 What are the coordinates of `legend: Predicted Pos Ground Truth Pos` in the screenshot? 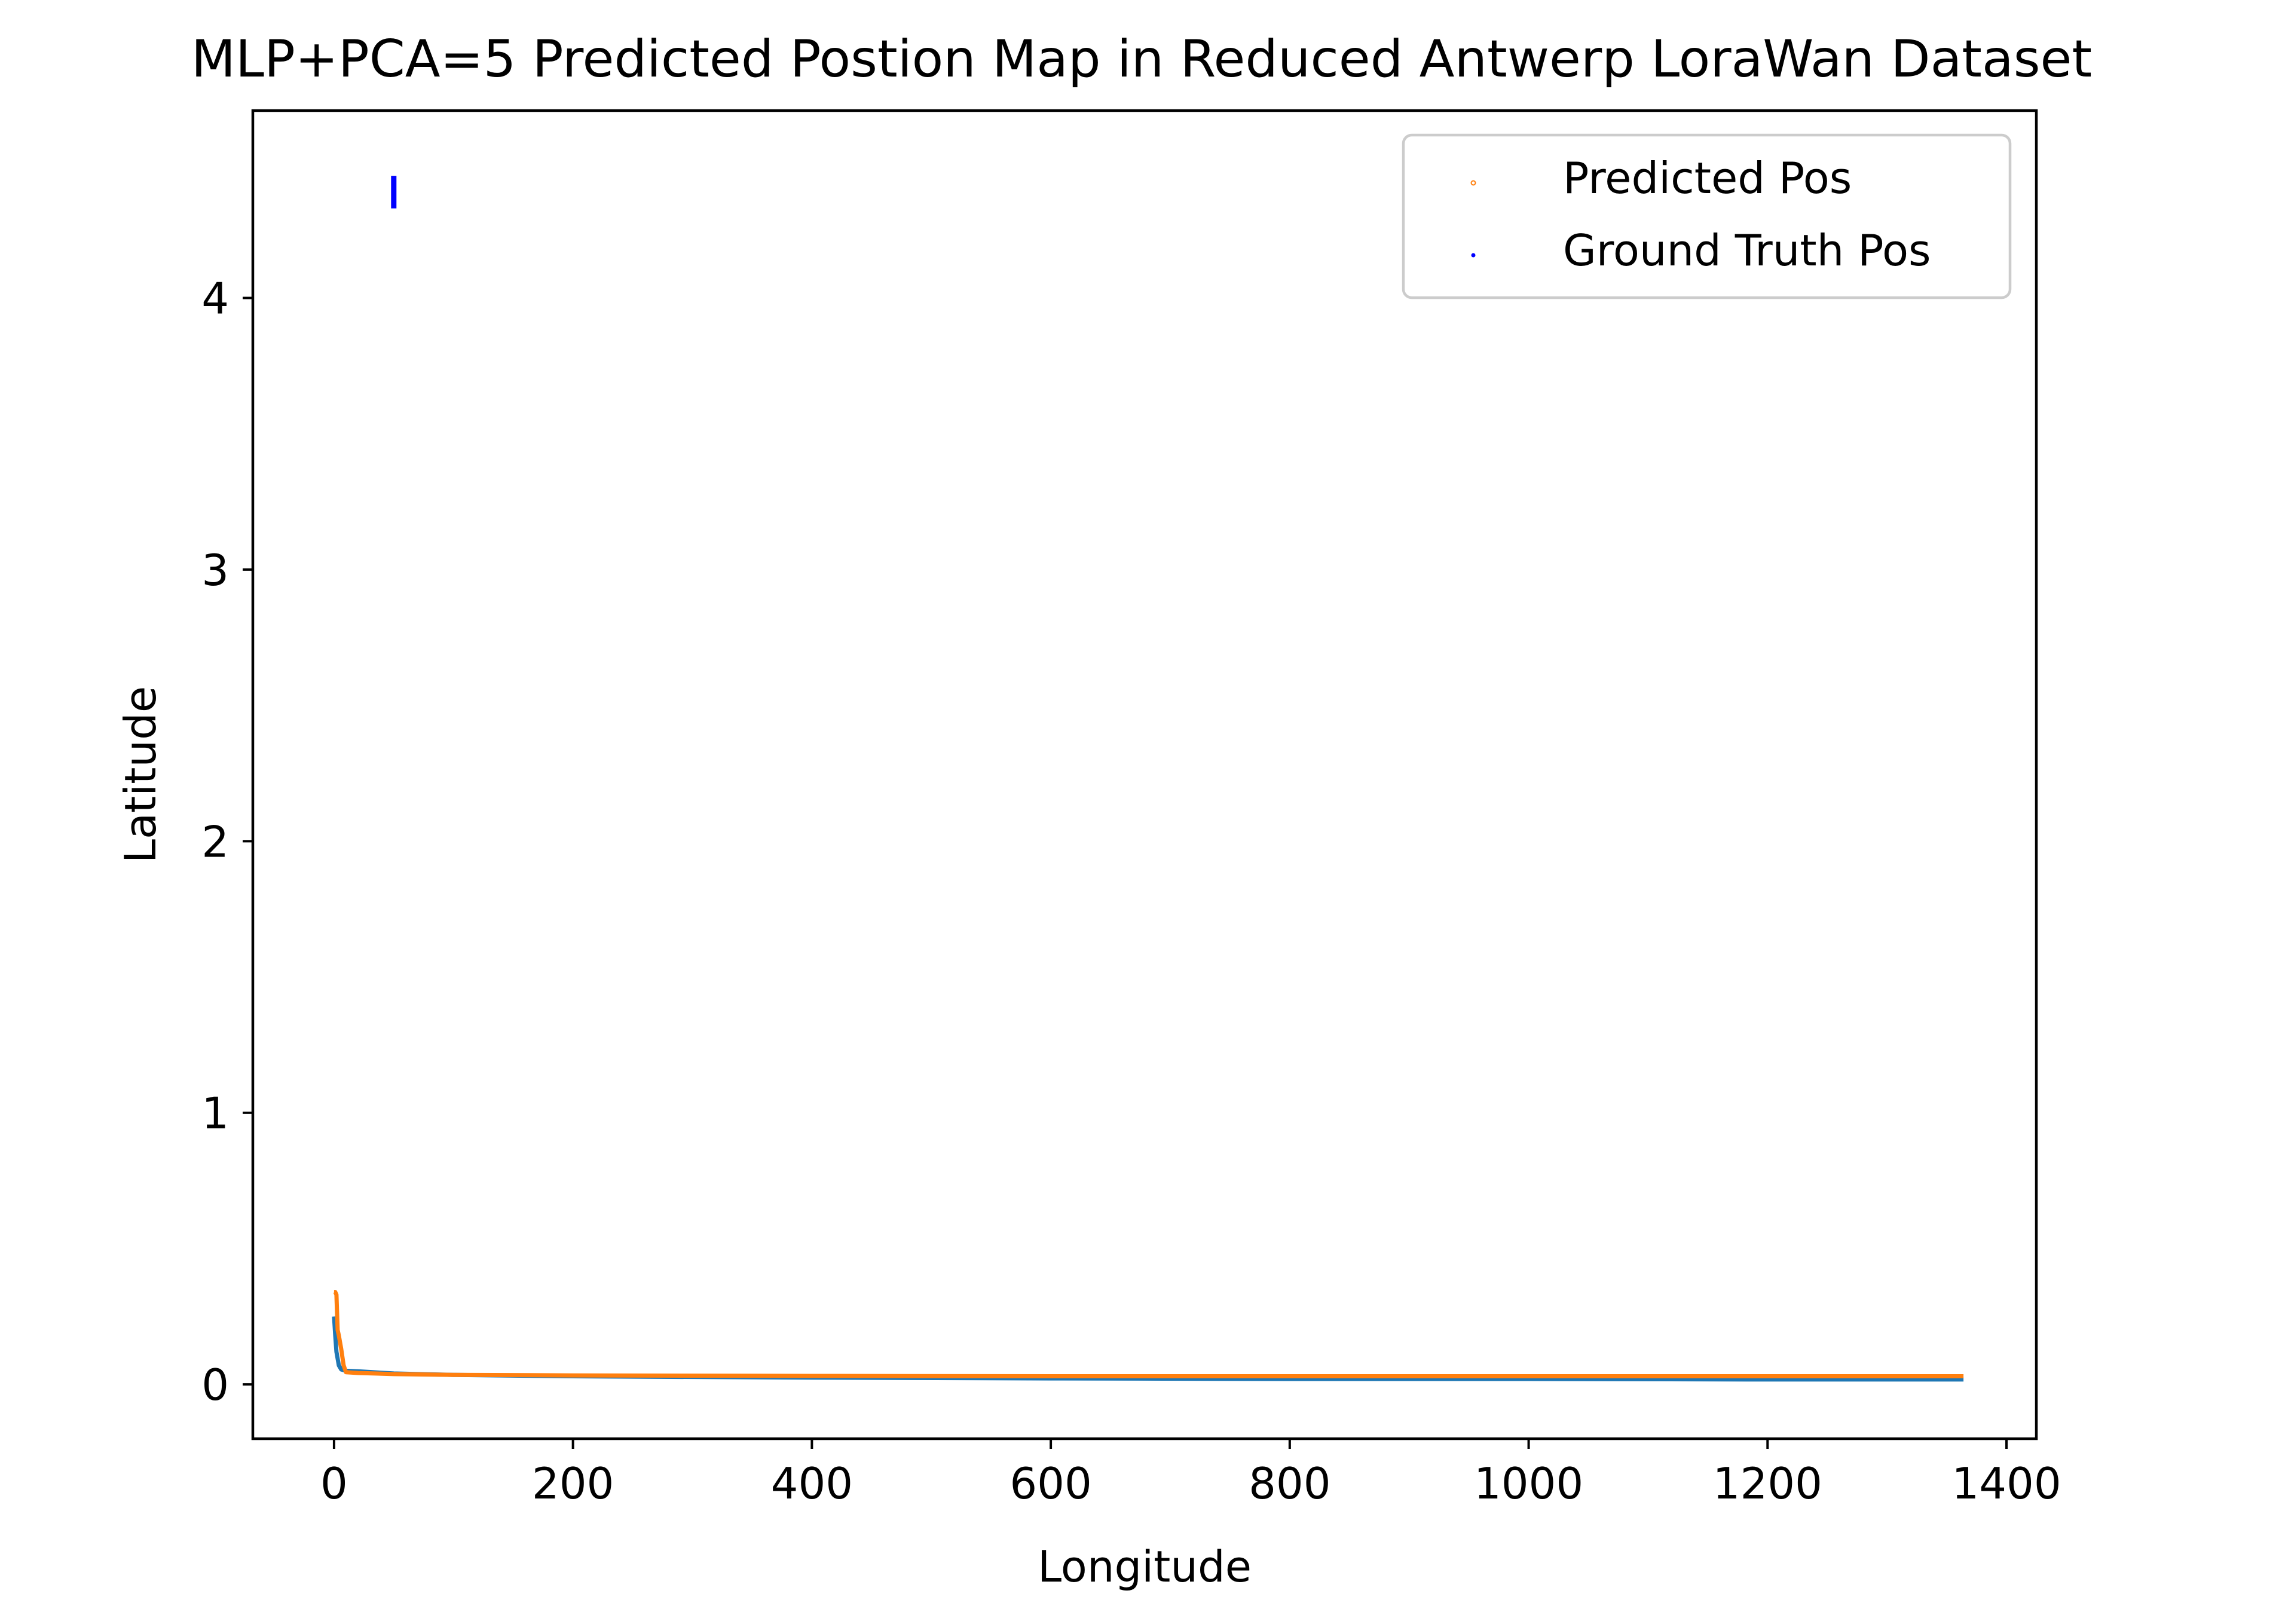 It's located at (1707, 216).